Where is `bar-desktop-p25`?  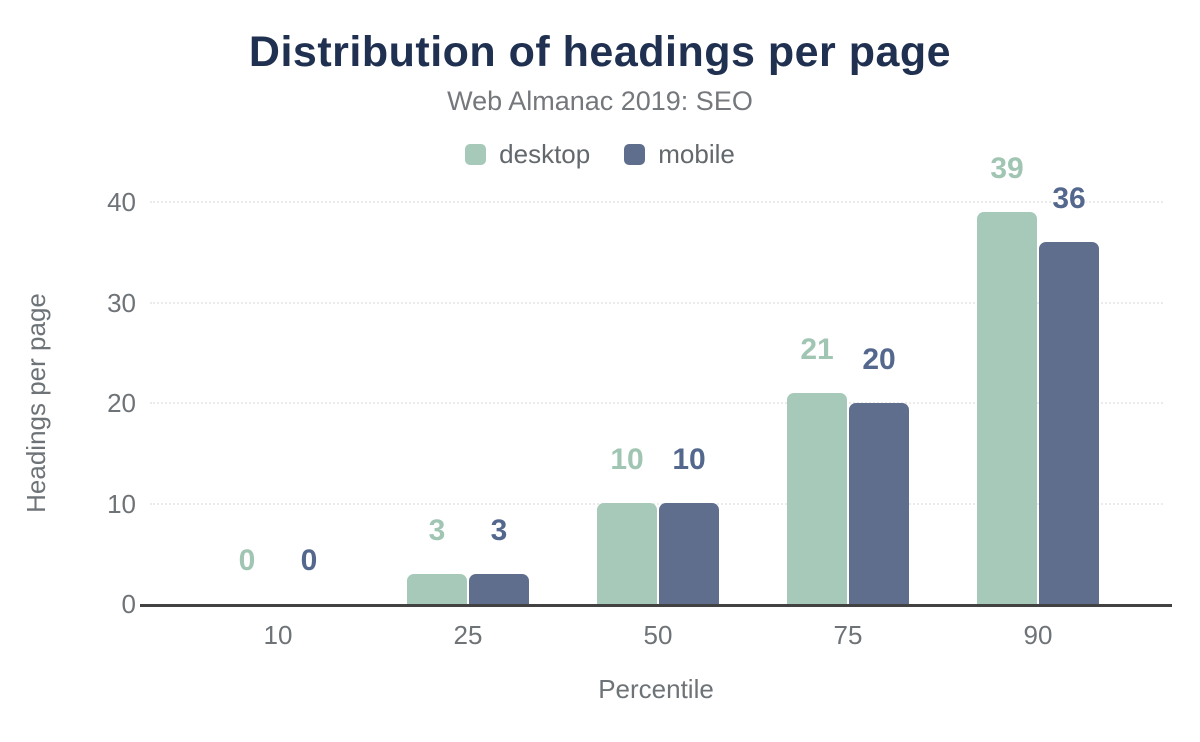
bar-desktop-p25 is located at coordinates (437, 589).